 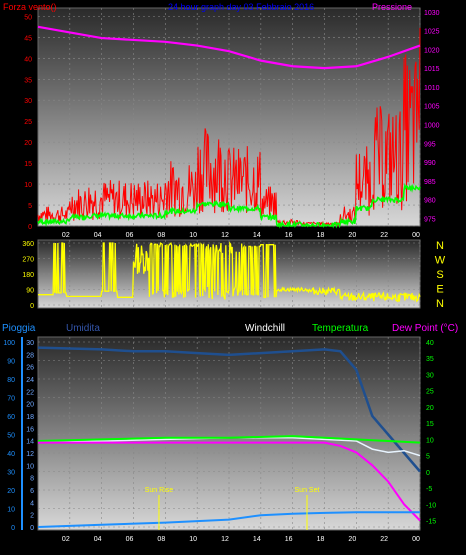 What do you see at coordinates (307, 490) in the screenshot?
I see `sunset-label: Sun Set` at bounding box center [307, 490].